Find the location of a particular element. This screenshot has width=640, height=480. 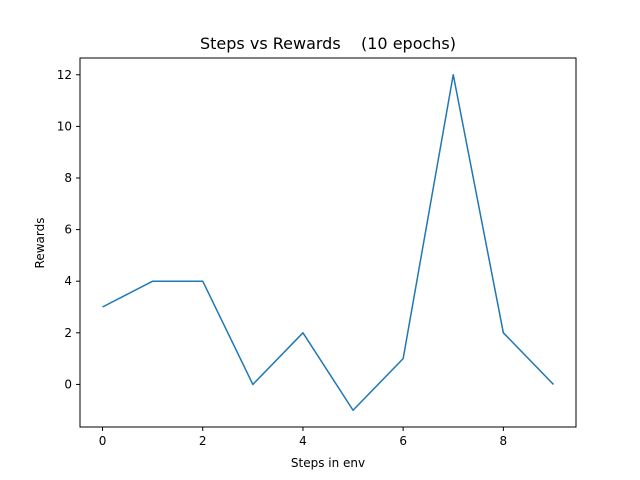

x-tick-label: 4 is located at coordinates (303, 441).